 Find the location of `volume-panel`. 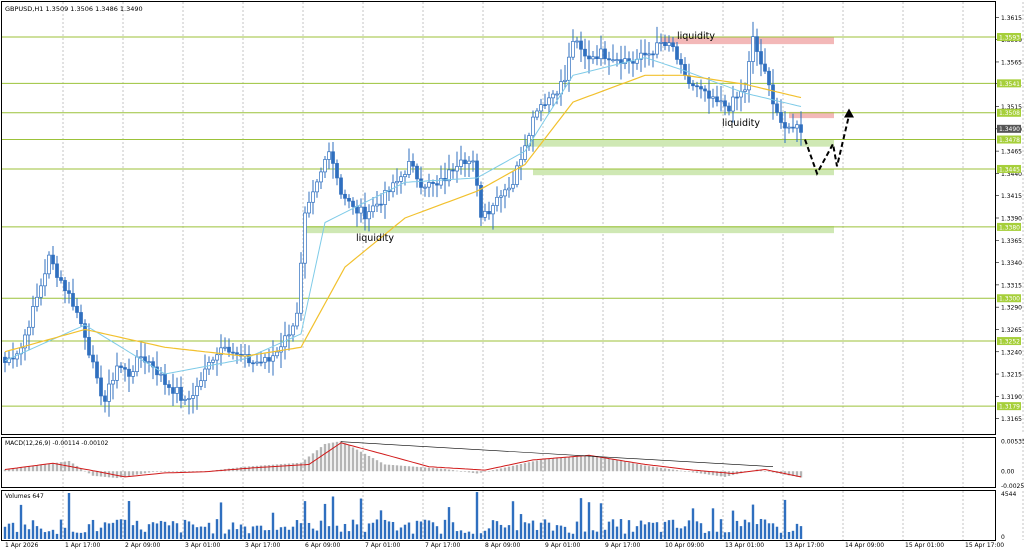

volume-panel is located at coordinates (498, 515).